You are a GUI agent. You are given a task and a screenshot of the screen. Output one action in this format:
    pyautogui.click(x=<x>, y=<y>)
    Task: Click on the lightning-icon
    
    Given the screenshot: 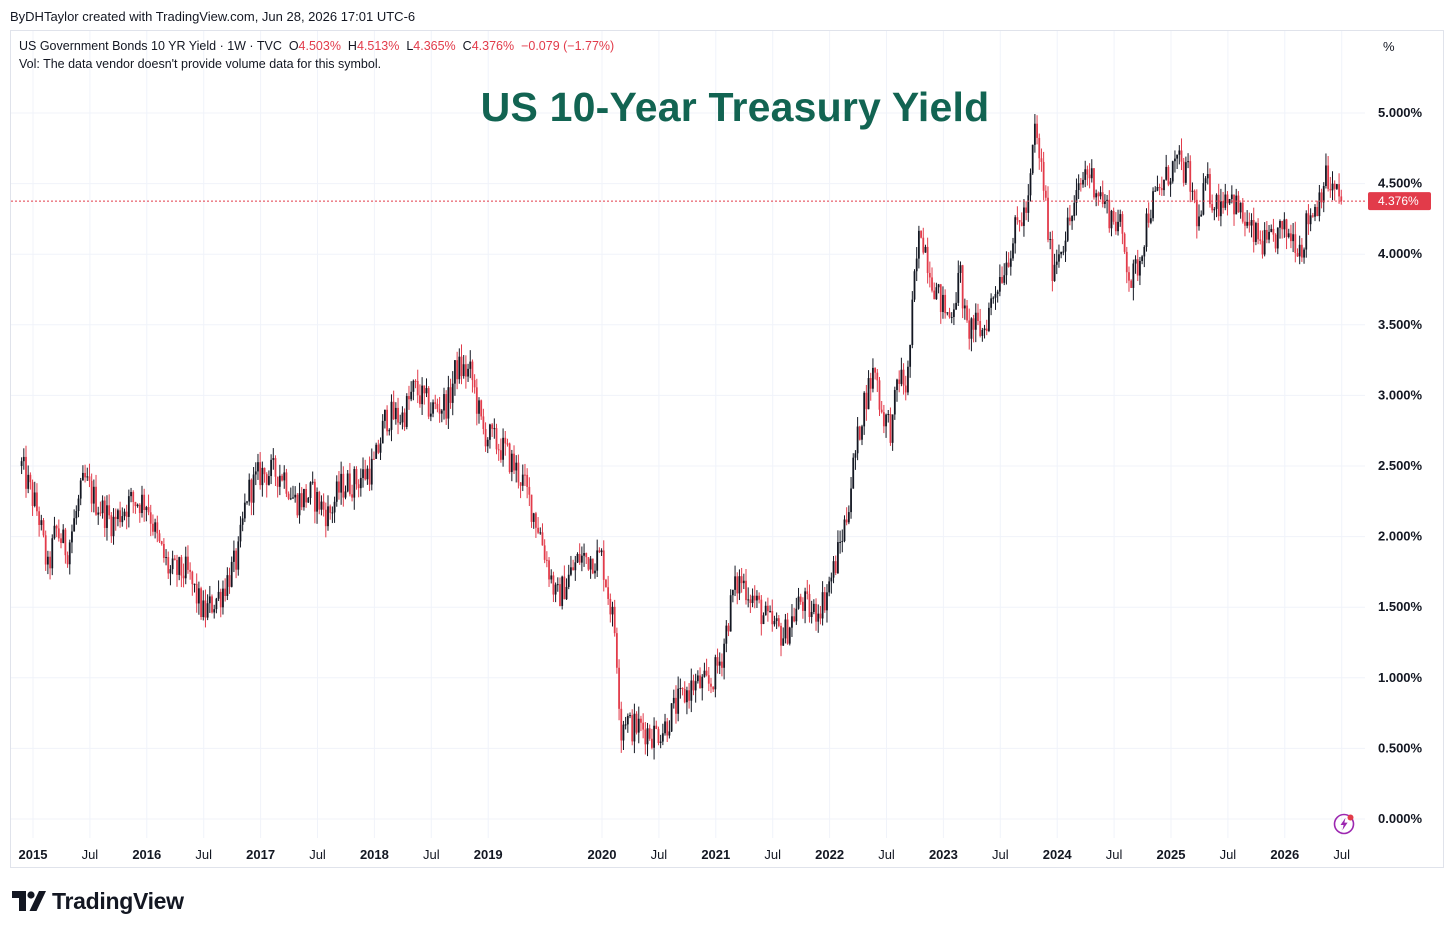 What is the action you would take?
    pyautogui.click(x=1344, y=824)
    